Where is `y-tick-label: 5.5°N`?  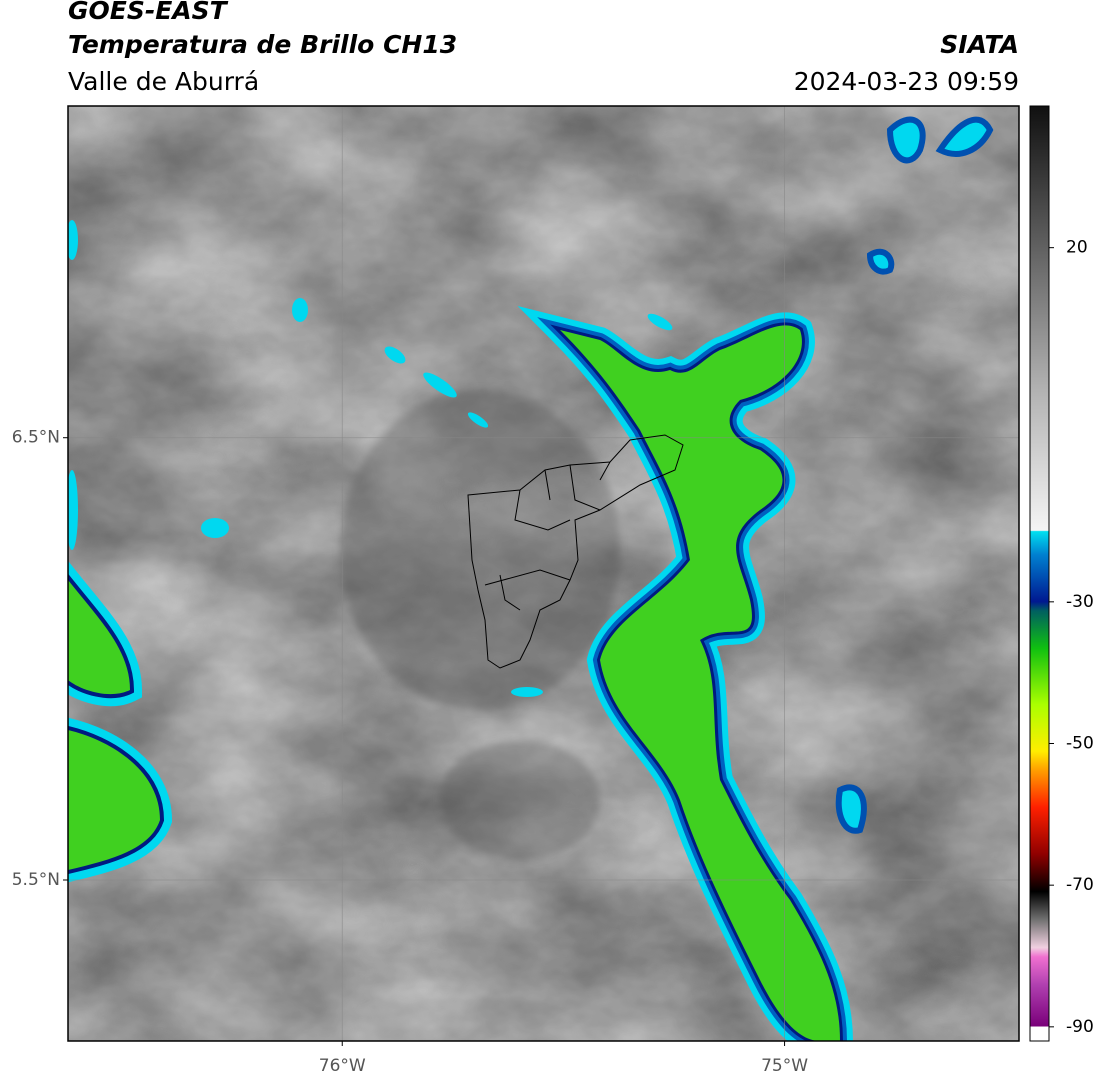 y-tick-label: 5.5°N is located at coordinates (36, 880).